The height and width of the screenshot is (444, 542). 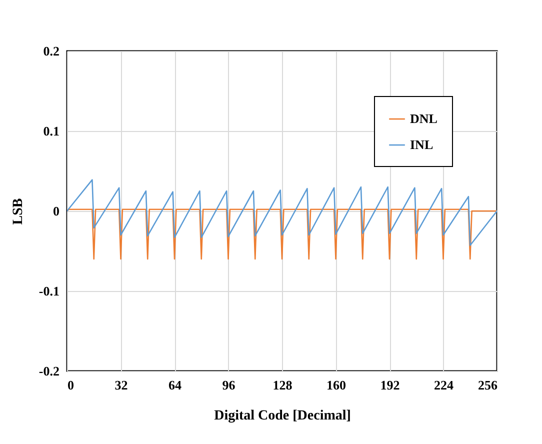 I want to click on y-tick-label: -0.2, so click(x=49, y=371).